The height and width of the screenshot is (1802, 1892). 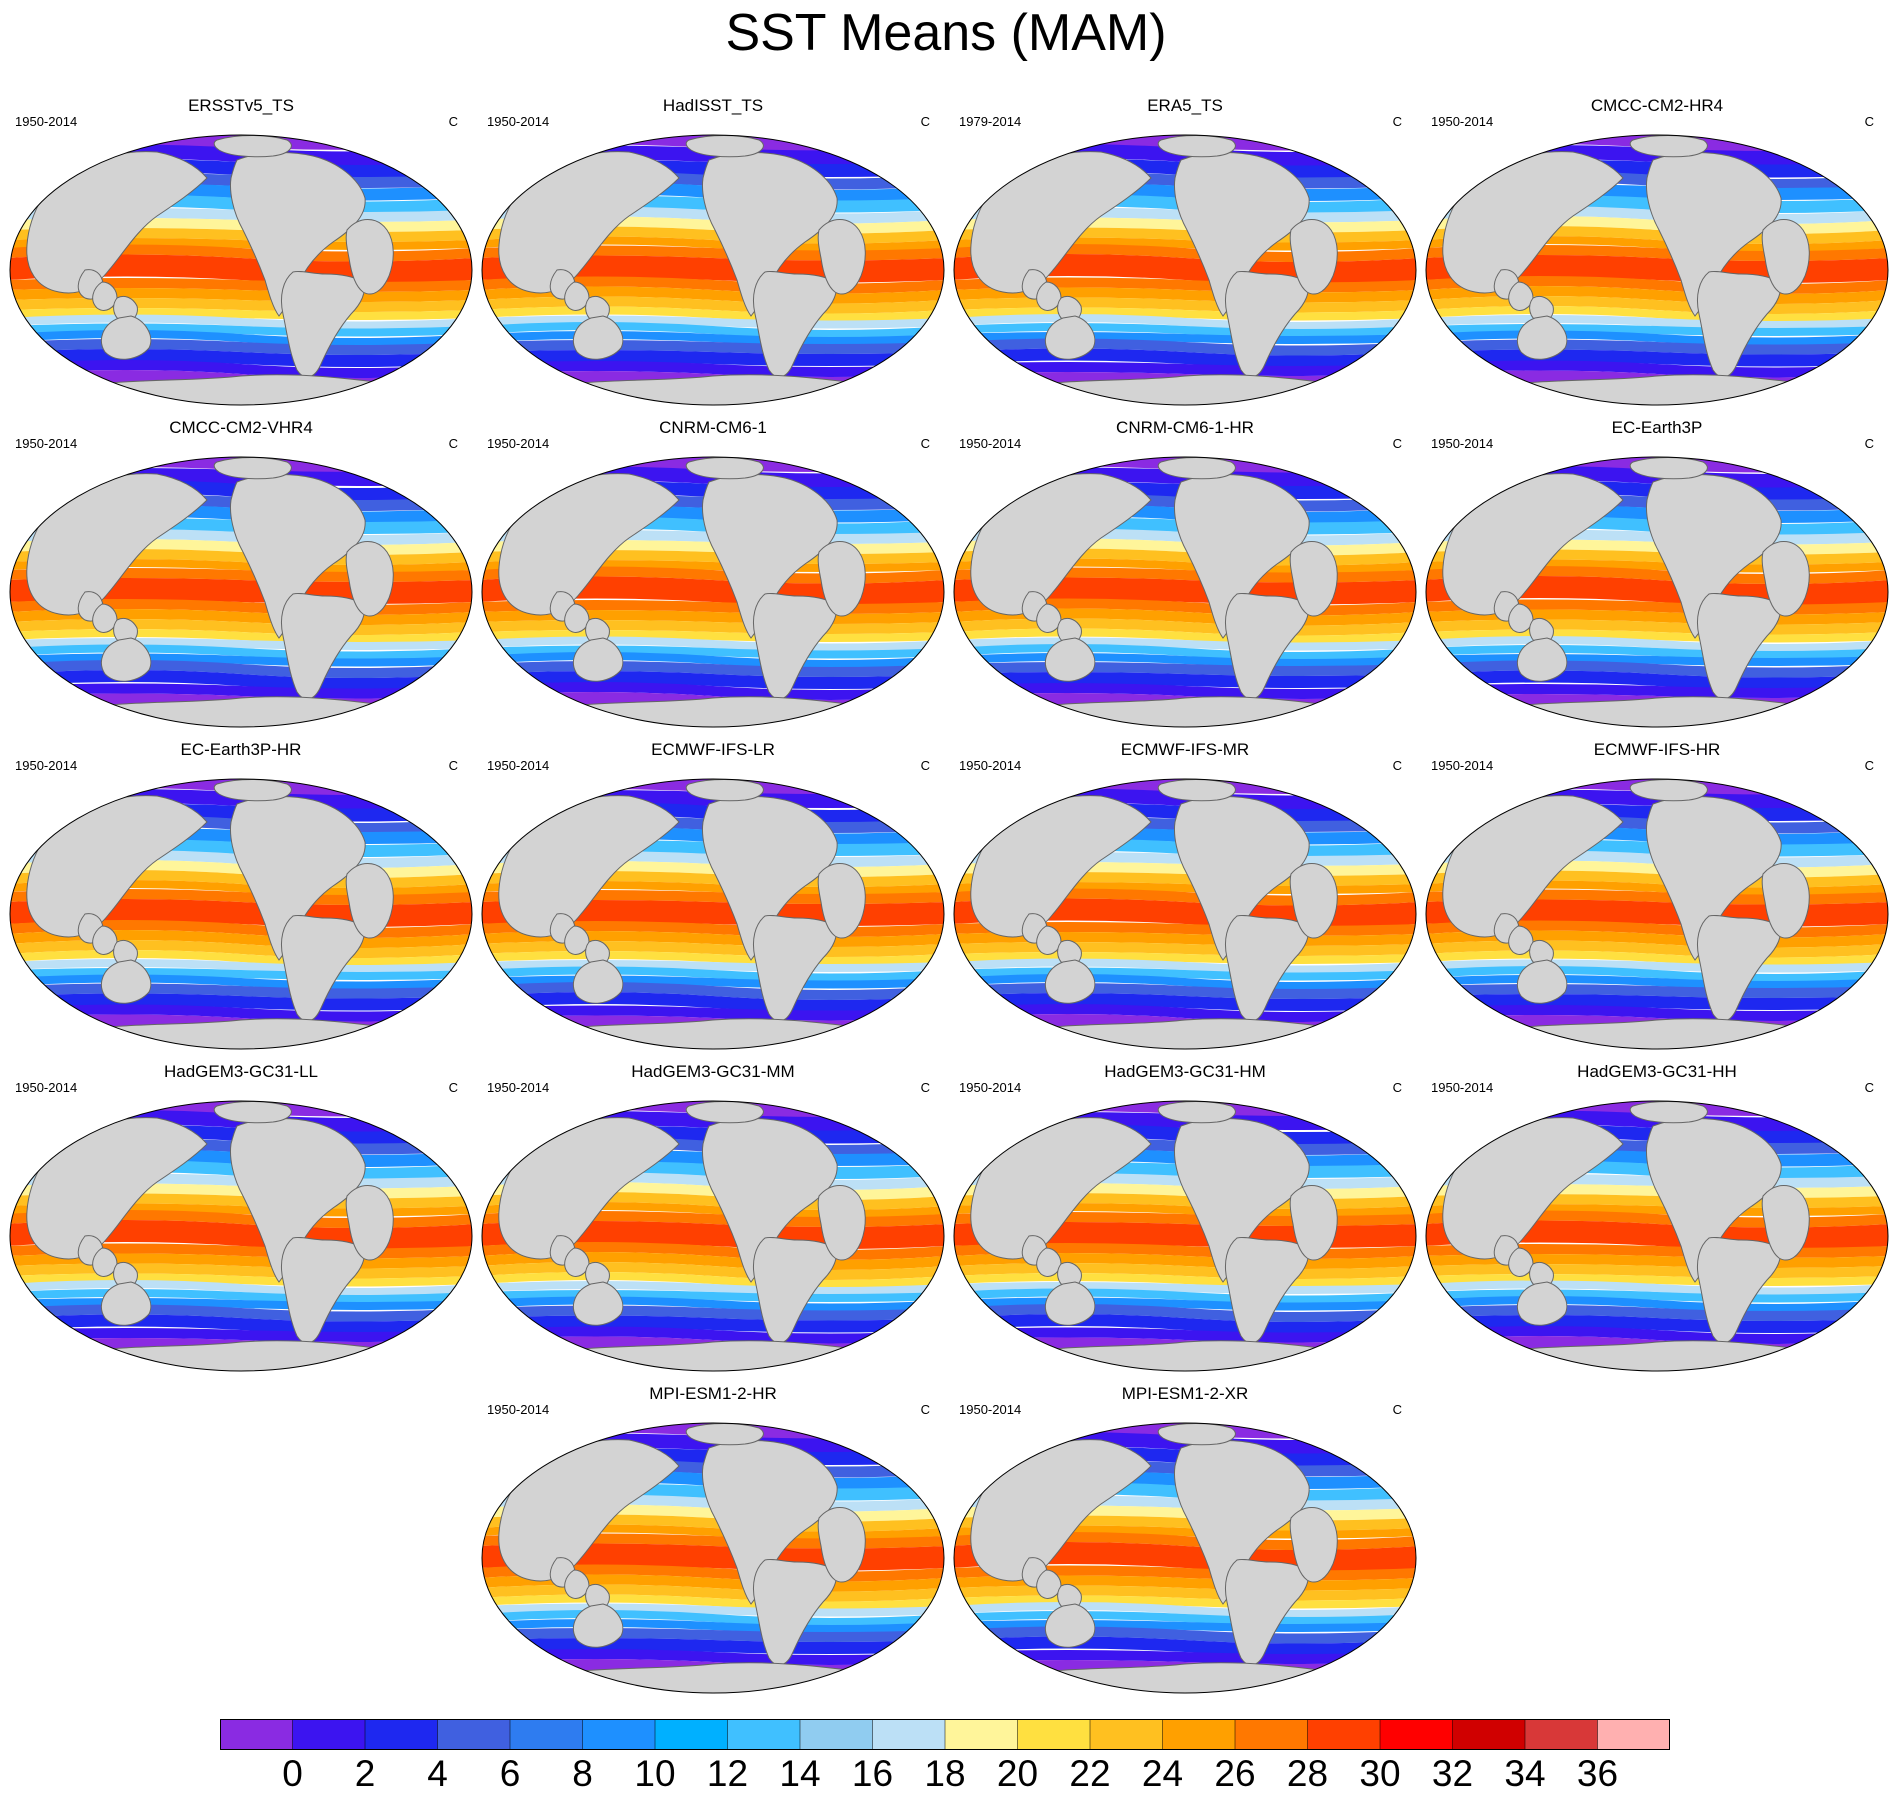 What do you see at coordinates (713, 1393) in the screenshot?
I see `panel-title: MPI-ESM1-2-HR` at bounding box center [713, 1393].